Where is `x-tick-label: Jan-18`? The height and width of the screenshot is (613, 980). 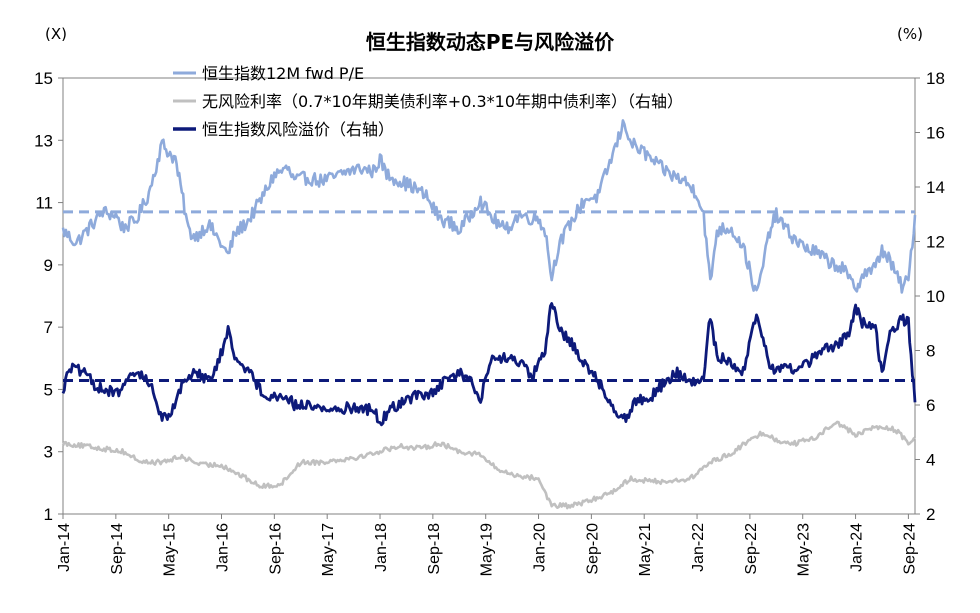 x-tick-label: Jan-18 is located at coordinates (381, 547).